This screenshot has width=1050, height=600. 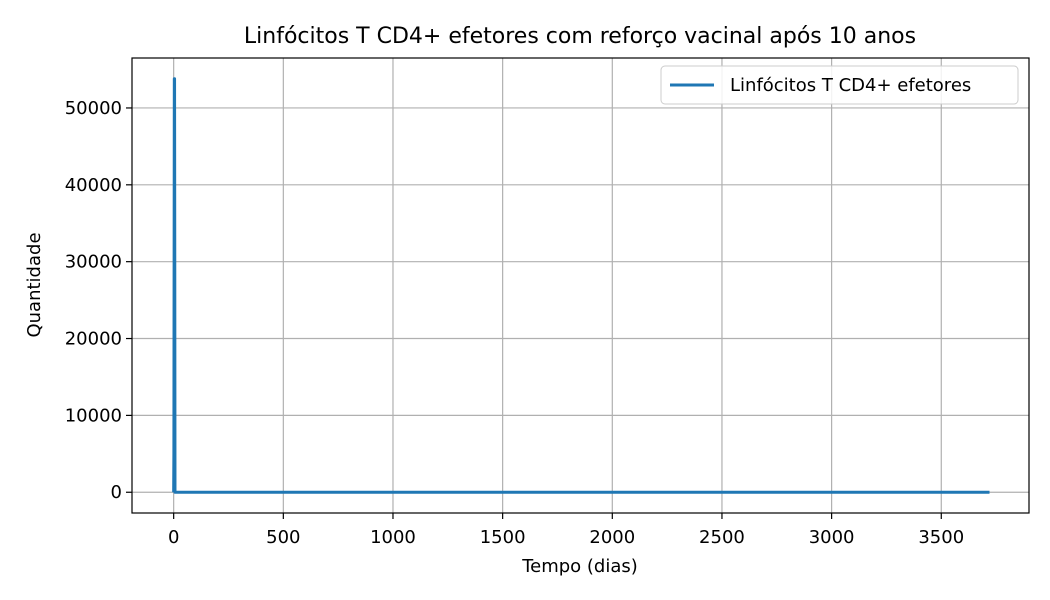 I want to click on x-tick-label: 2000, so click(x=612, y=537).